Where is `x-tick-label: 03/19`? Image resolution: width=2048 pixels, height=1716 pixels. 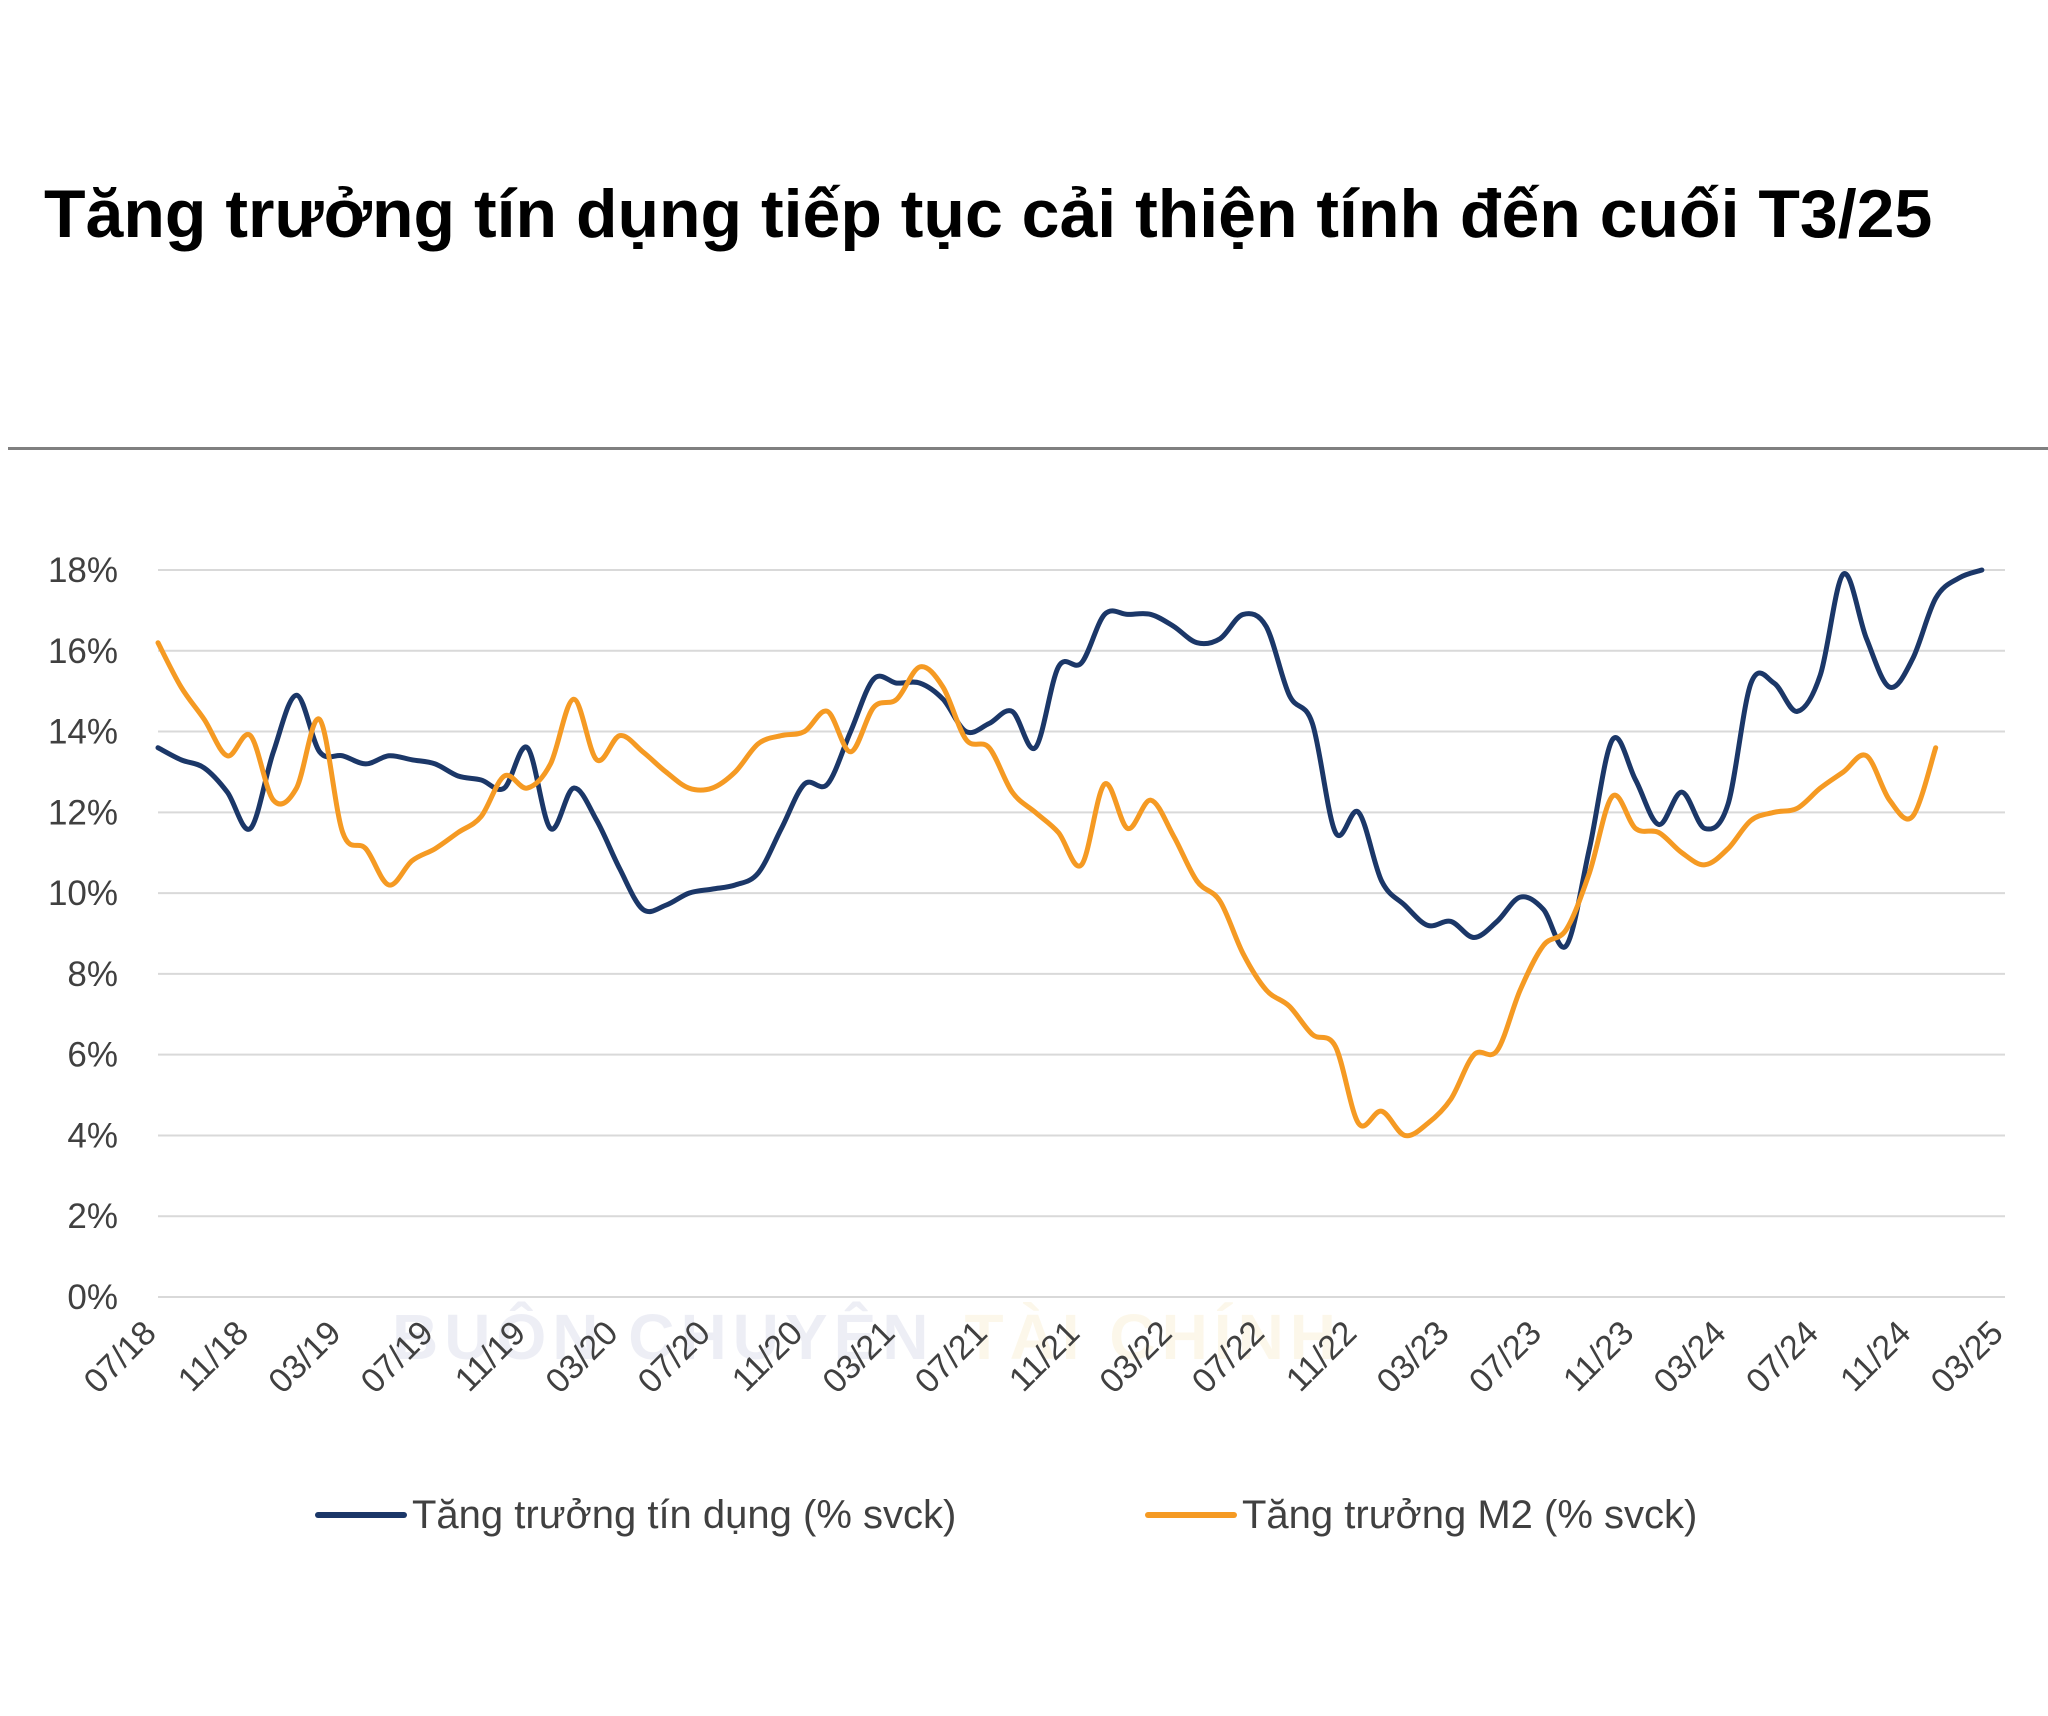
x-tick-label: 03/19 is located at coordinates (304, 1357).